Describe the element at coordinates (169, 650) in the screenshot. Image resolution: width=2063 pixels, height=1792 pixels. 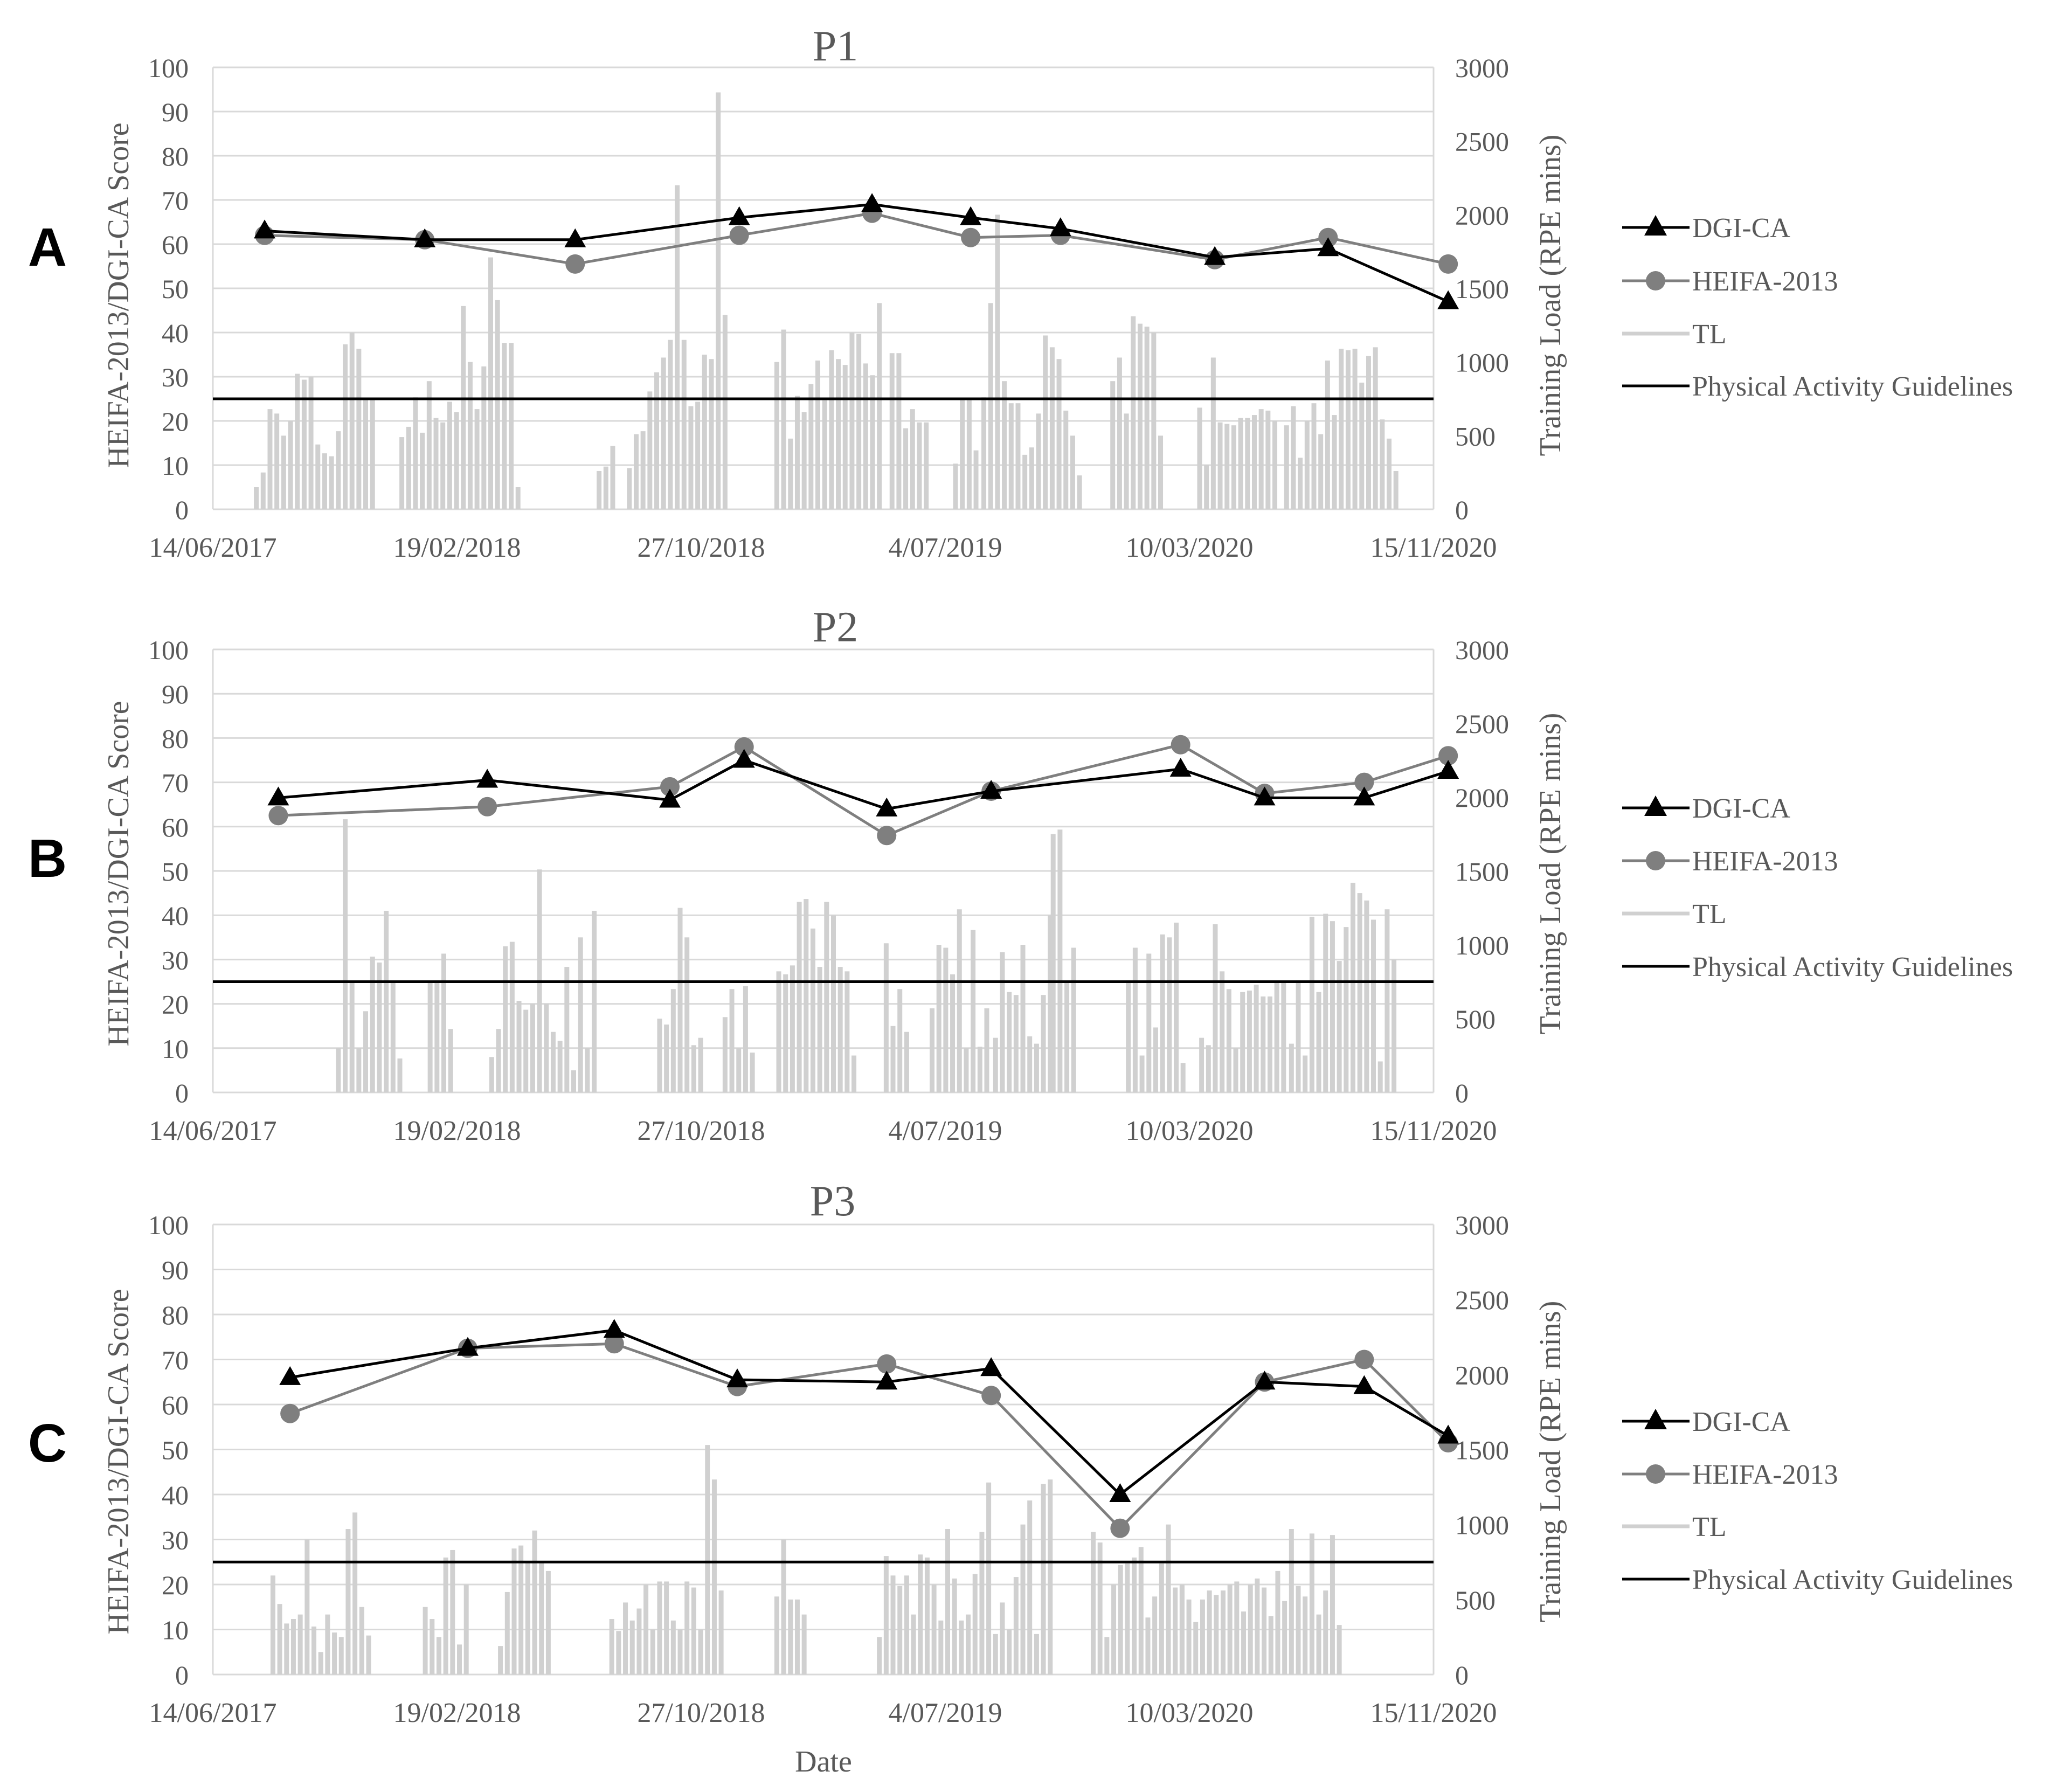
I see `y-left-tick-label: 100` at that location.